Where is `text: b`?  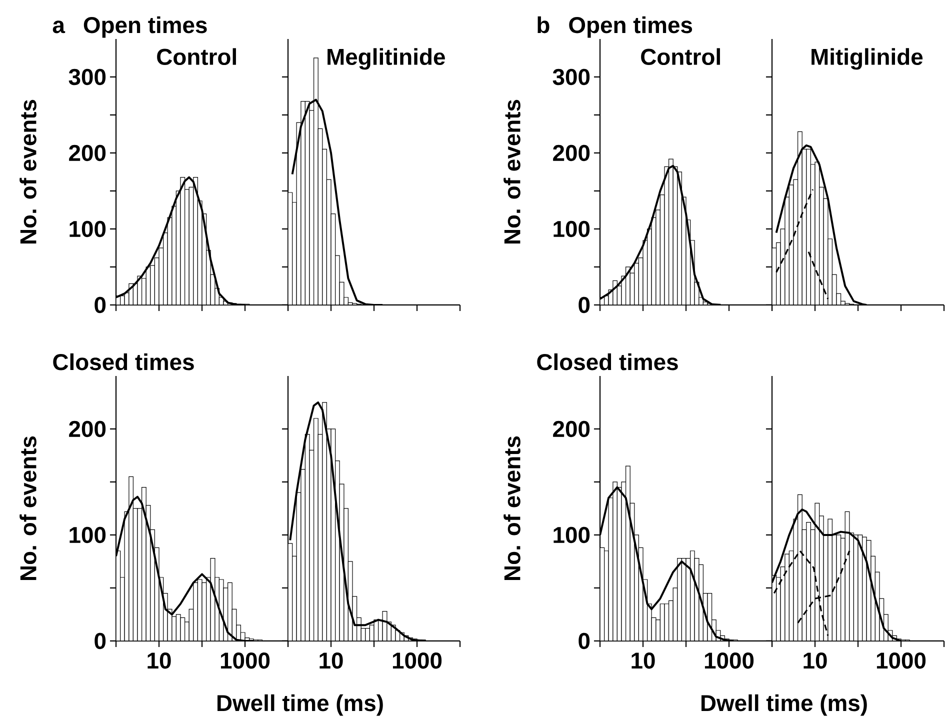
text: b is located at coordinates (544, 25).